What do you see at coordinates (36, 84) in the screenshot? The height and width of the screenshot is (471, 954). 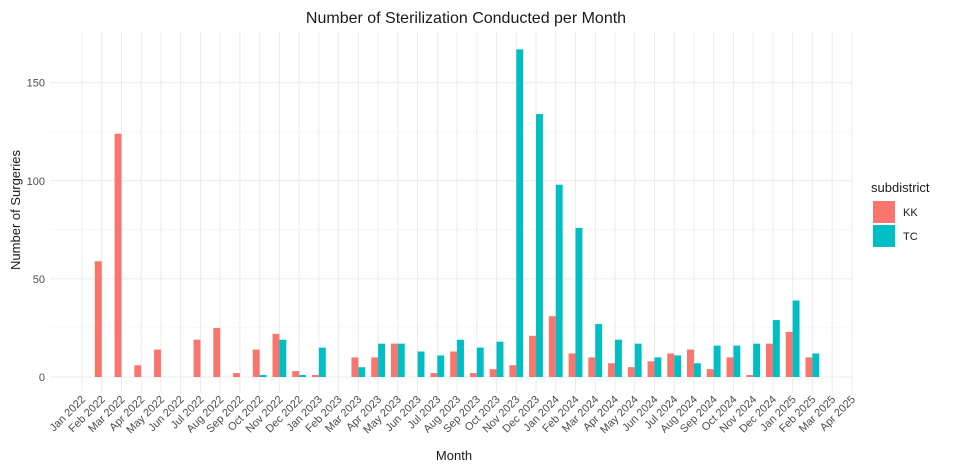 I see `y-tick-label: 150` at bounding box center [36, 84].